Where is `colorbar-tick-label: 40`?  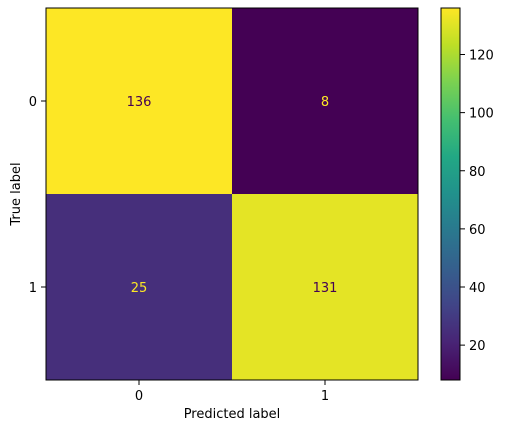 colorbar-tick-label: 40 is located at coordinates (477, 288).